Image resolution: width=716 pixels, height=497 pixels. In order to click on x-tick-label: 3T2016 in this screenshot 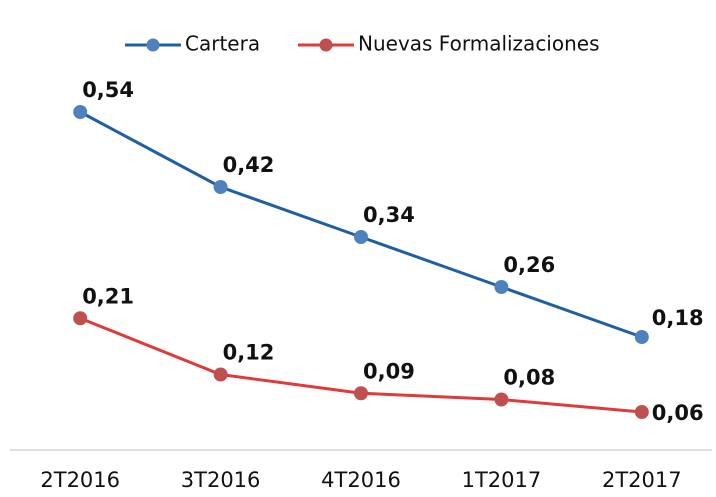, I will do `click(221, 480)`.